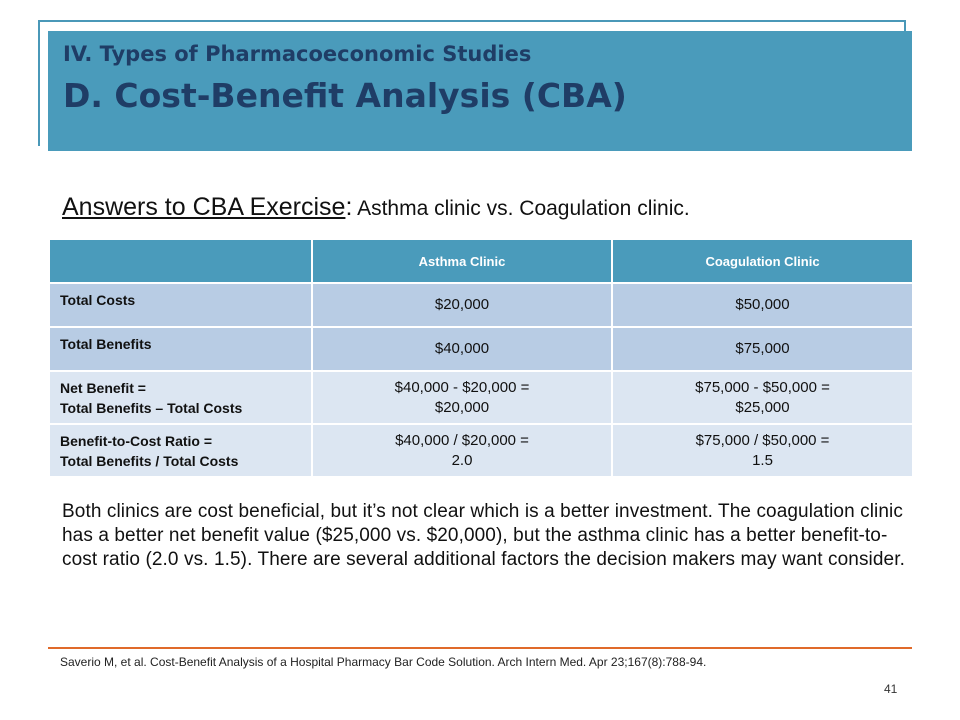 This screenshot has height=720, width=960. I want to click on header-cell-asthma: Asthma Clinic, so click(462, 261).